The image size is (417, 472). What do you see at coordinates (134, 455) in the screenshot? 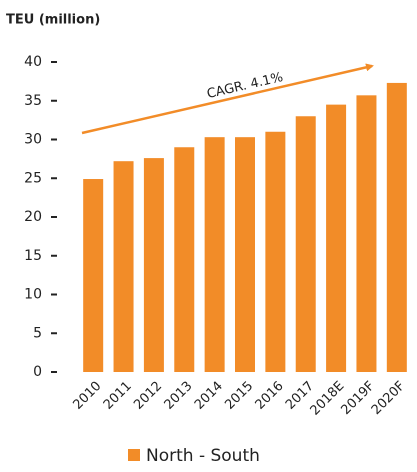
I see `legend-swatch` at bounding box center [134, 455].